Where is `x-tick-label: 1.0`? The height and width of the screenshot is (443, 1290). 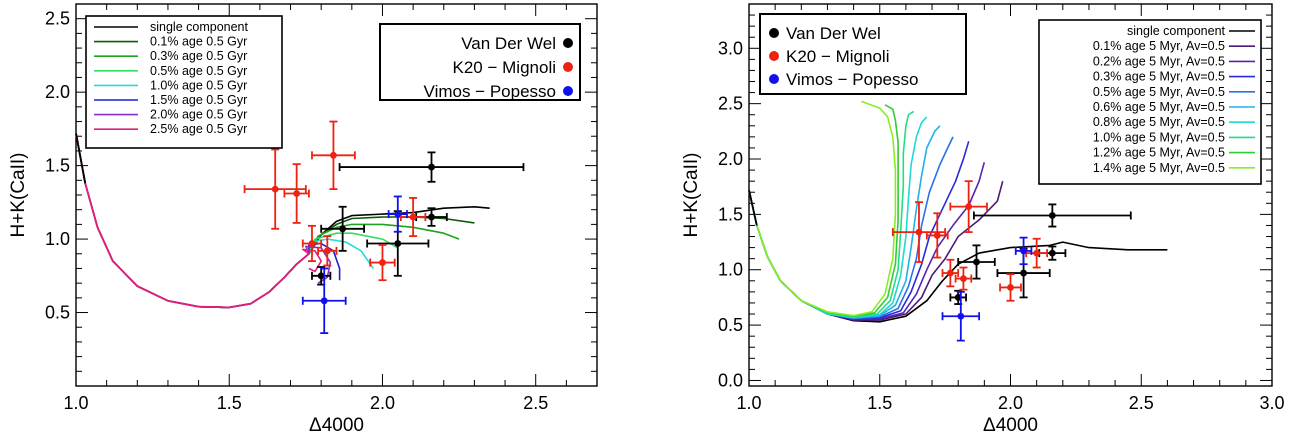 x-tick-label: 1.0 is located at coordinates (748, 403).